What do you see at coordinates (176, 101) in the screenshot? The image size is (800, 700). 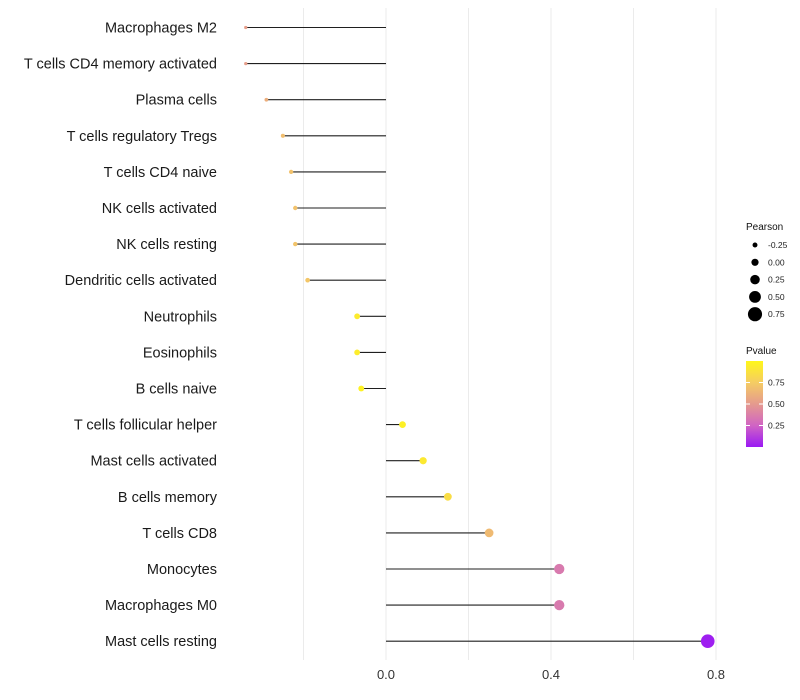 I see `category-label: Plasma cells` at bounding box center [176, 101].